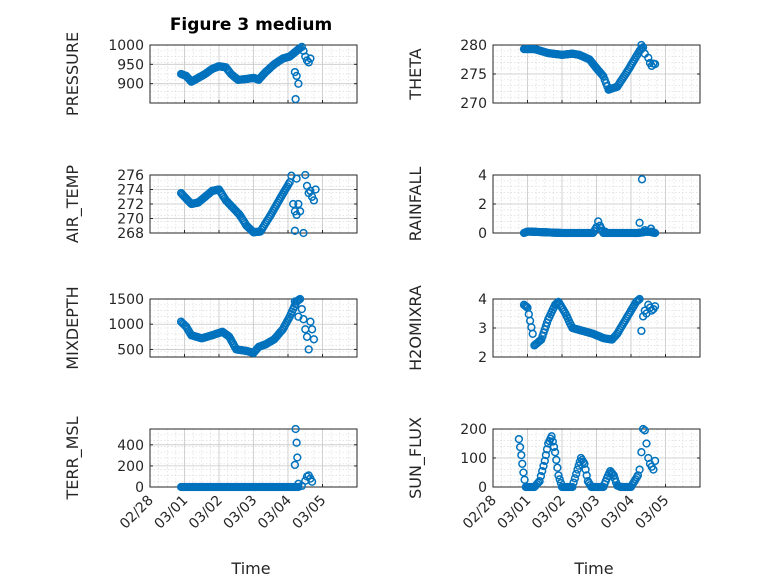 This screenshot has height=583, width=778. What do you see at coordinates (73, 458) in the screenshot?
I see `y-axis-label: TERR_MSL` at bounding box center [73, 458].